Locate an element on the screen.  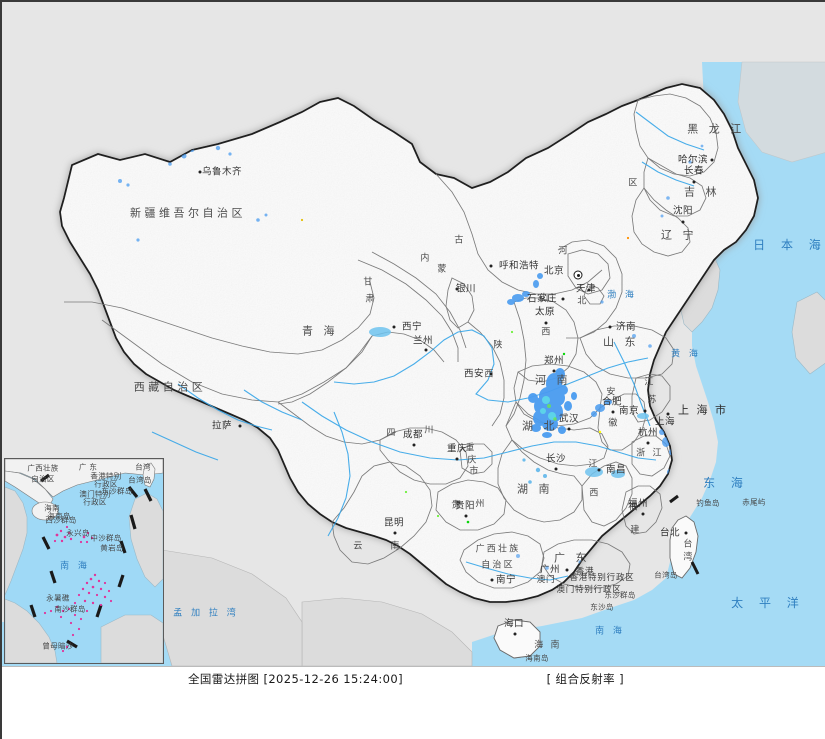
inset-svg is located at coordinates (84, 561).